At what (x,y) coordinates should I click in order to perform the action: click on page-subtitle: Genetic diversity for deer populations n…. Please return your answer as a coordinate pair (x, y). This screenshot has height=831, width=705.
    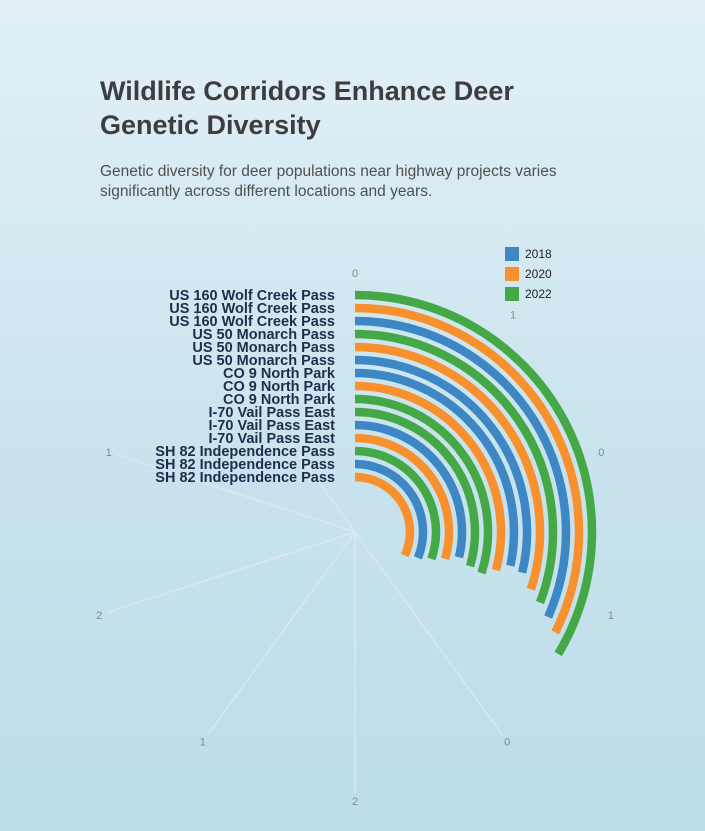
    Looking at the image, I should click on (328, 181).